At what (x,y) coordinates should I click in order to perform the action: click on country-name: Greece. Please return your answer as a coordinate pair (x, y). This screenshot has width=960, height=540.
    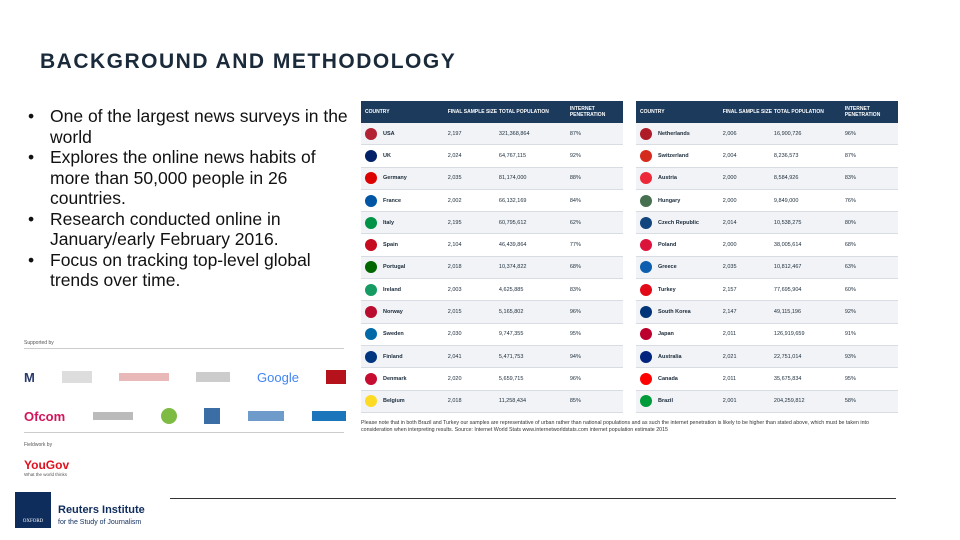
    Looking at the image, I should click on (667, 267).